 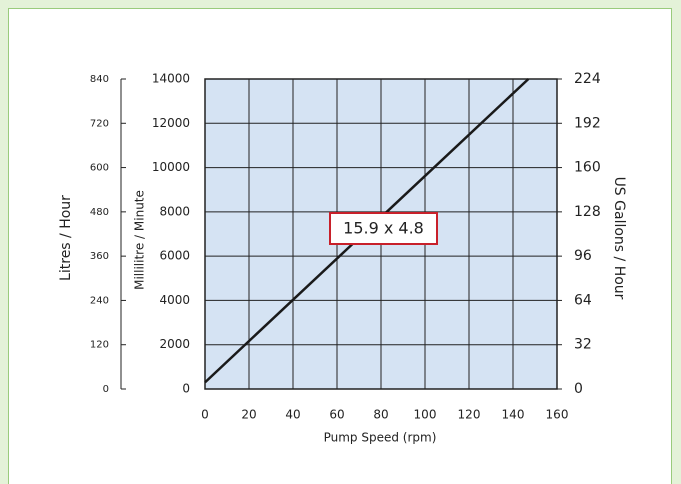 I want to click on y2-axis-label: US Gallons / Hour, so click(x=619, y=238).